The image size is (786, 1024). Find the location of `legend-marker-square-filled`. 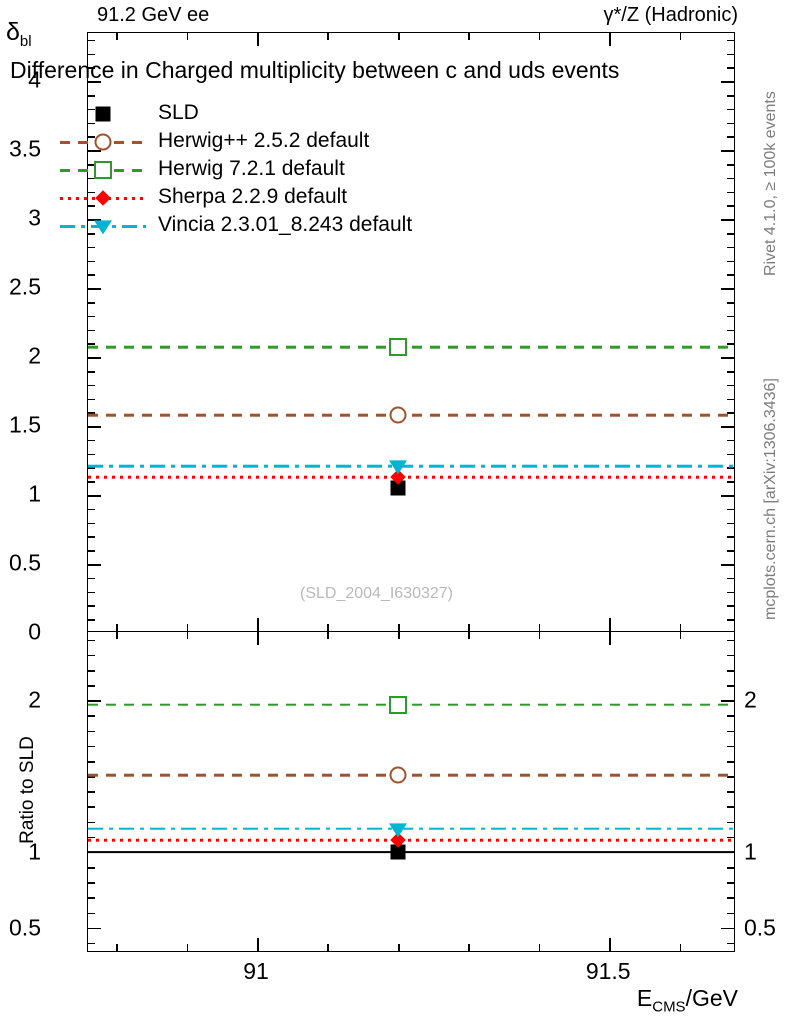

legend-marker-square-filled is located at coordinates (103, 114).